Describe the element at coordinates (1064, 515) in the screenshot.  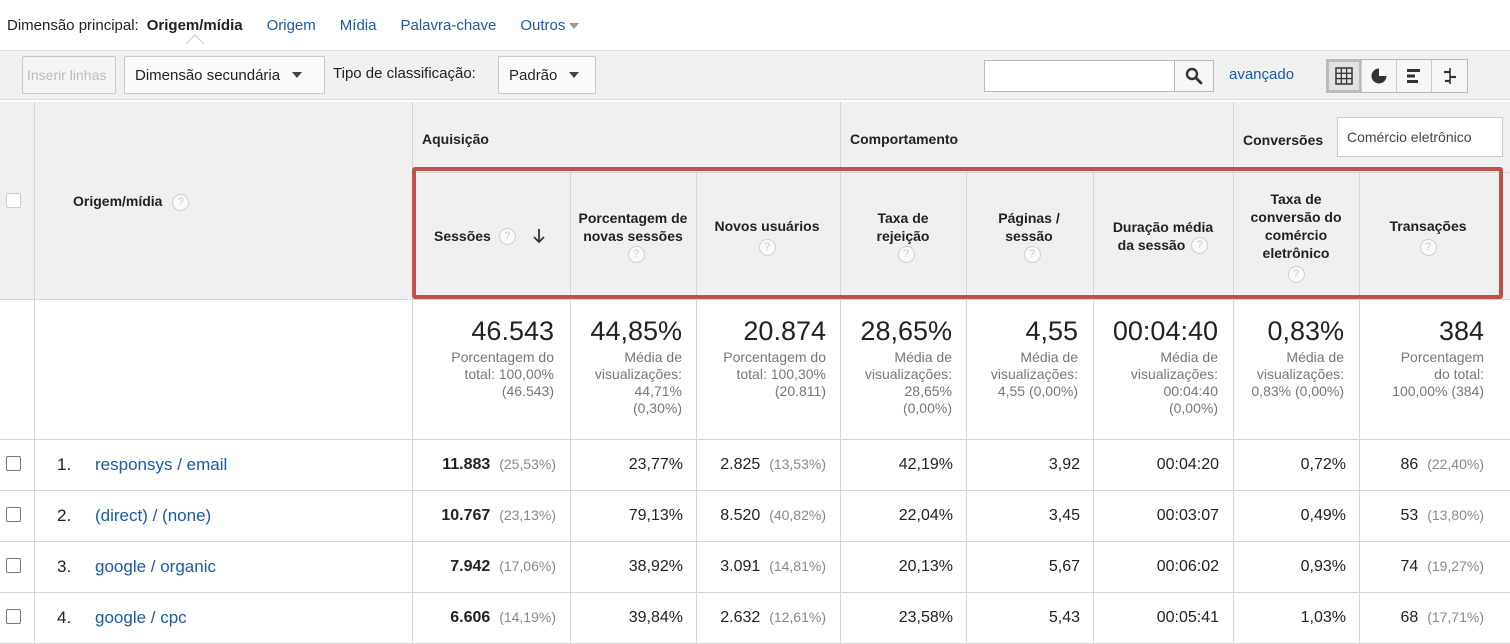
I see `cell-pages-per-session: 3,45` at that location.